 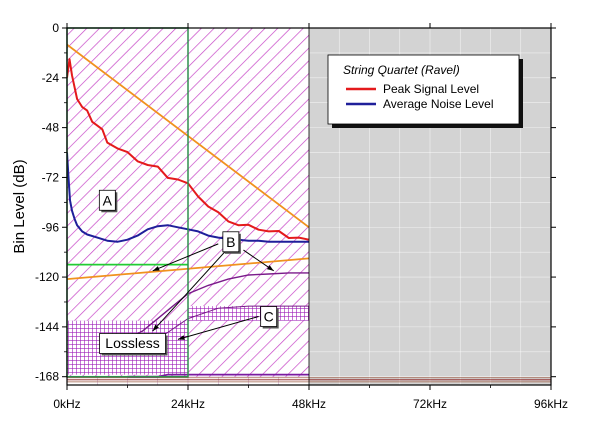 What do you see at coordinates (51, 128) in the screenshot?
I see `y-tick-label: -48` at bounding box center [51, 128].